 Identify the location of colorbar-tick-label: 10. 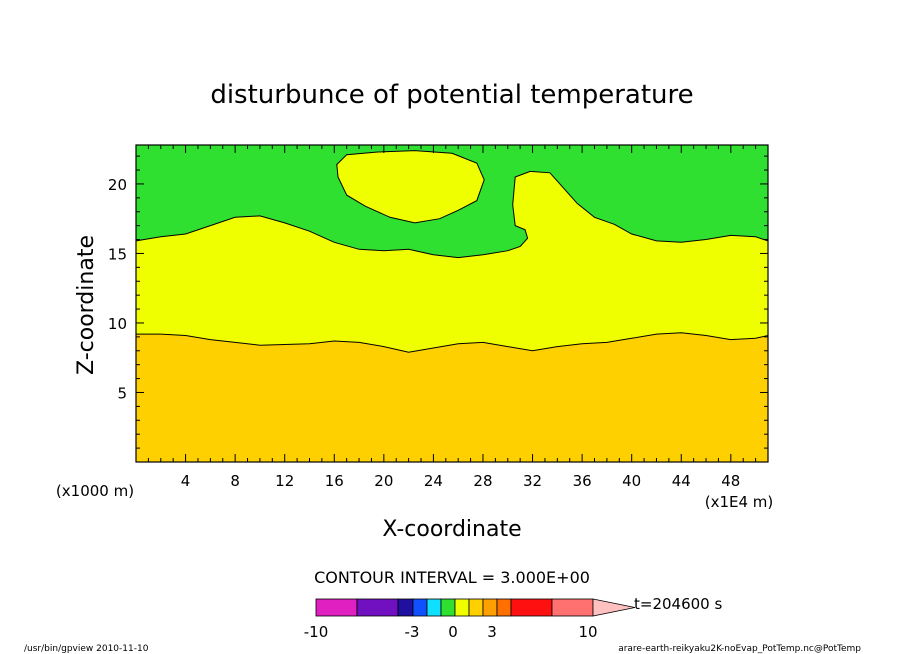
(587, 632).